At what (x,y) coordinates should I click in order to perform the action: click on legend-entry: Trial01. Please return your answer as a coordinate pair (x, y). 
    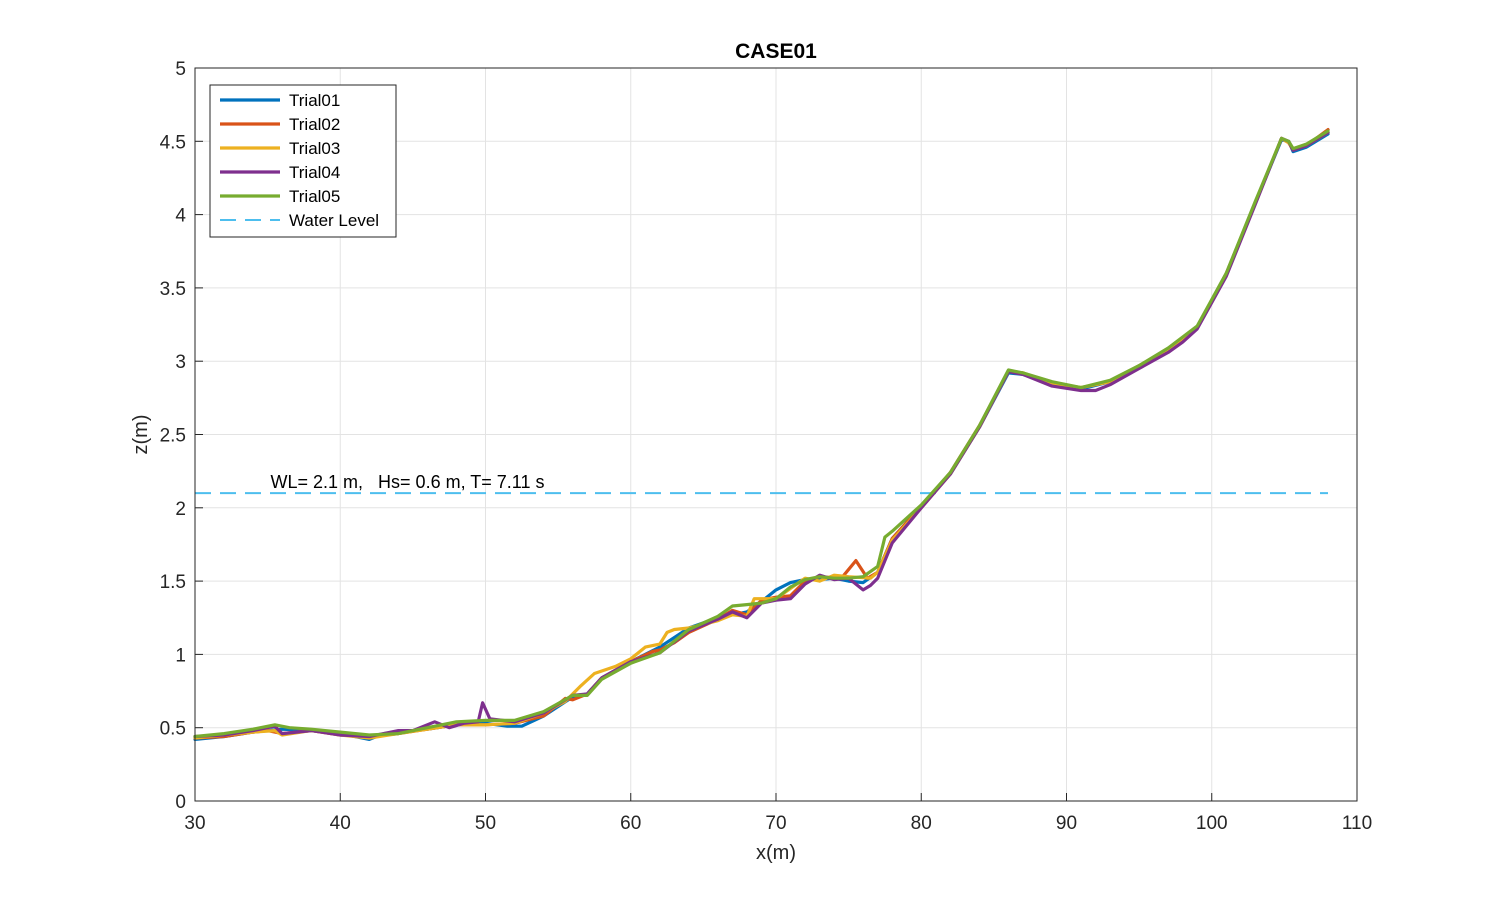
    Looking at the image, I should click on (314, 100).